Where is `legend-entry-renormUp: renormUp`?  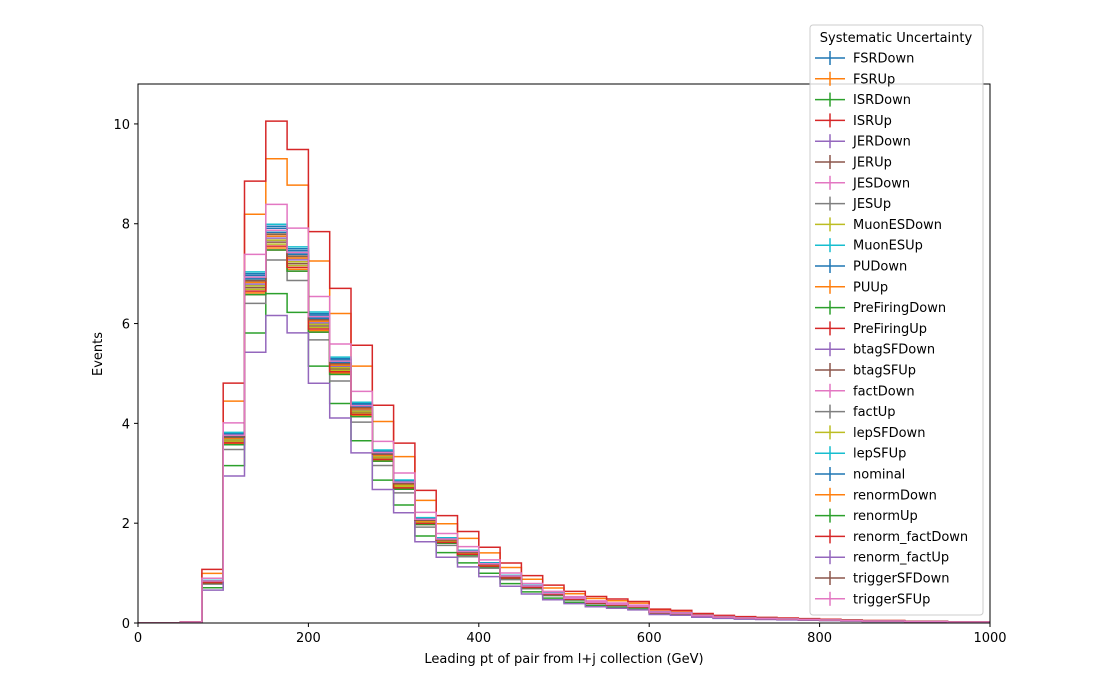
legend-entry-renormUp: renormUp is located at coordinates (866, 516).